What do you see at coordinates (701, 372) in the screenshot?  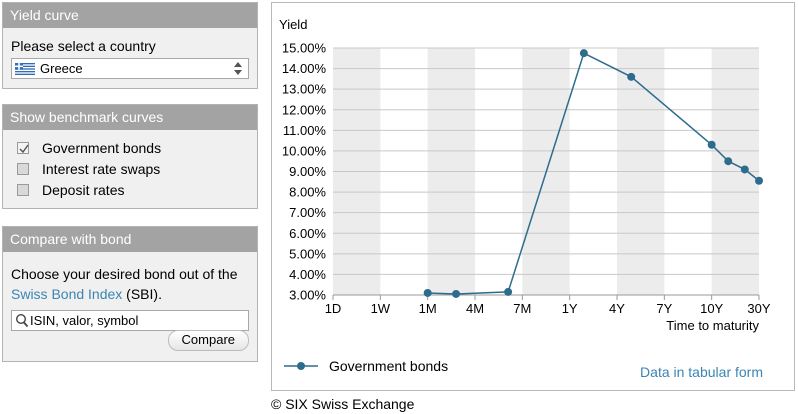 I see `data-tabular-link: Data in tabular form` at bounding box center [701, 372].